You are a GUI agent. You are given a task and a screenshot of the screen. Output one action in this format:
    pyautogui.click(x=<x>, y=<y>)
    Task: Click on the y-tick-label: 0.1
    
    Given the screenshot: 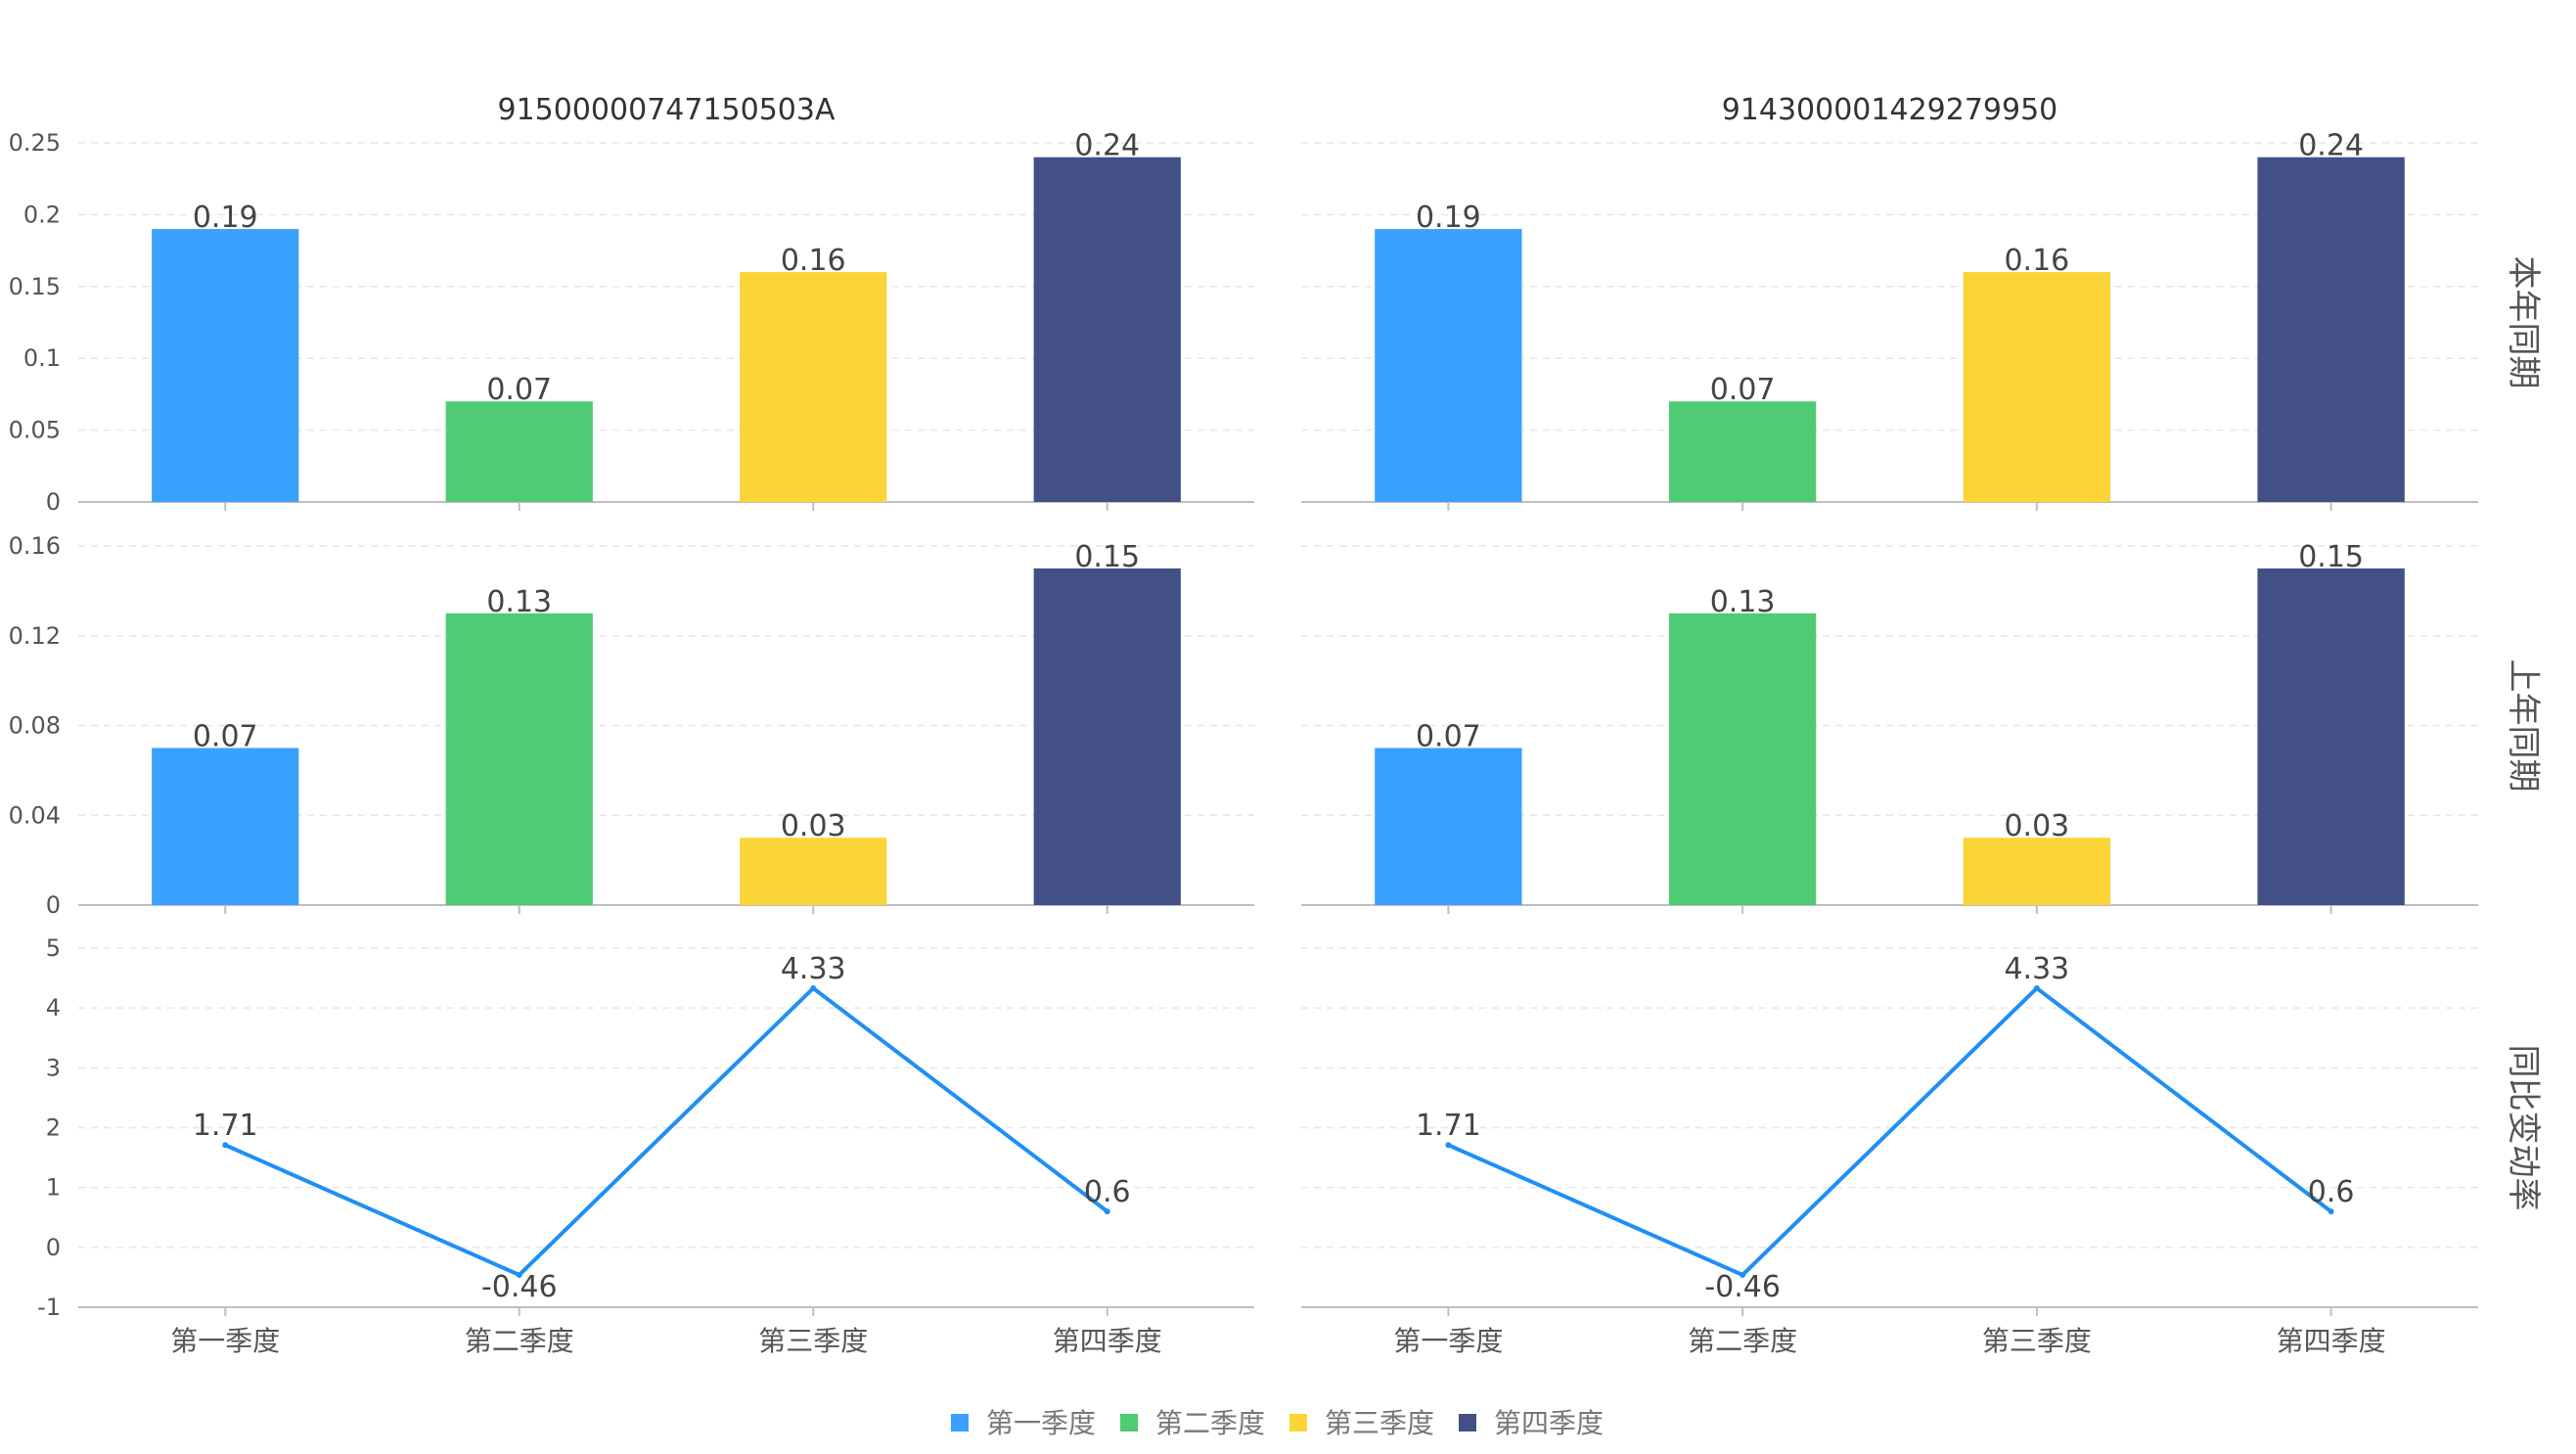 What is the action you would take?
    pyautogui.click(x=42, y=358)
    